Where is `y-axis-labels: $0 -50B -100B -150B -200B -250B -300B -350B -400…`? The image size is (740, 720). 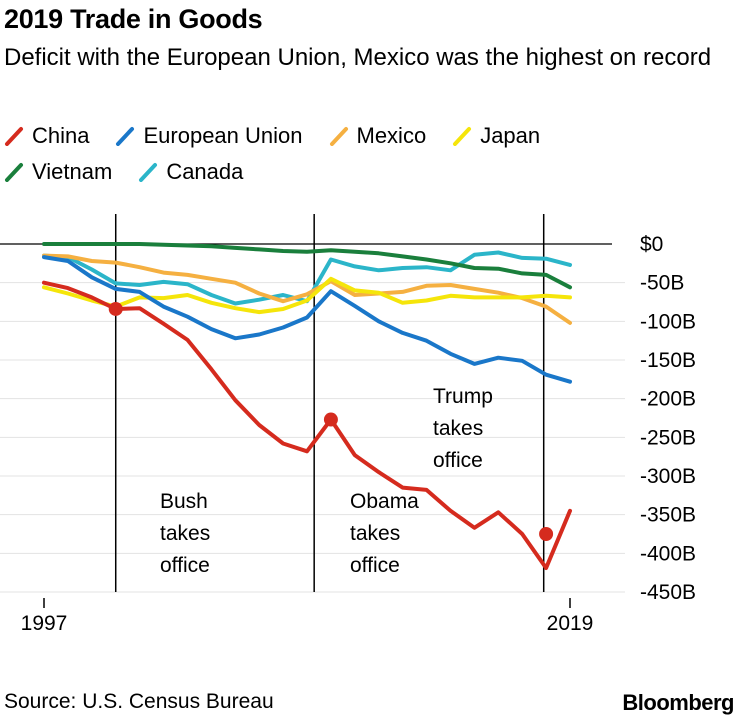
y-axis-labels: $0 -50B -100B -150B -200B -250B -300B -350B -400… is located at coordinates (668, 418).